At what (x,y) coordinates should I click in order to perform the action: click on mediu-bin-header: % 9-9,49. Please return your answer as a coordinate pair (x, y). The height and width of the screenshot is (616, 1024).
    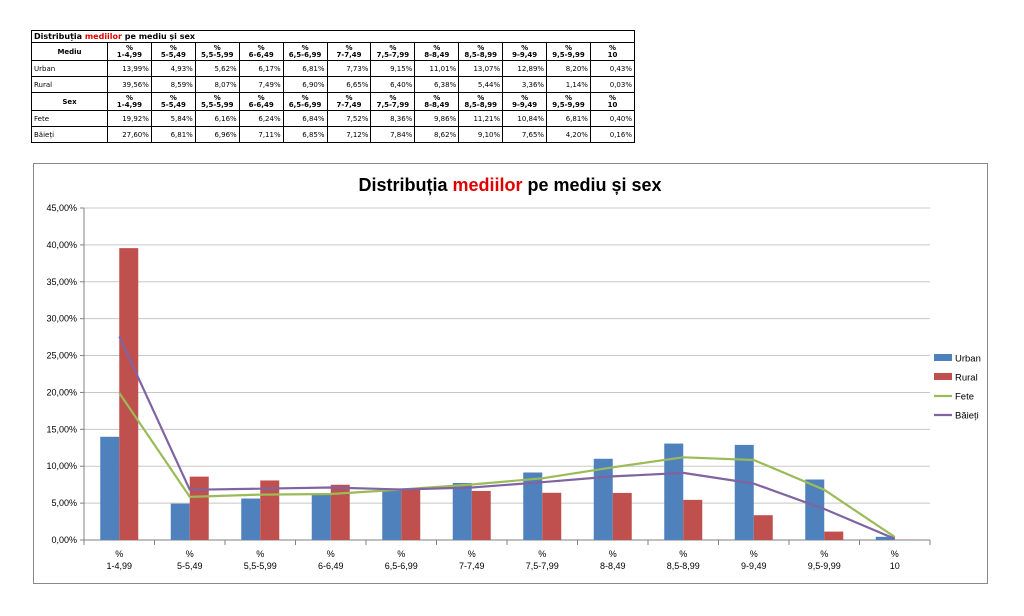
    Looking at the image, I should click on (525, 51).